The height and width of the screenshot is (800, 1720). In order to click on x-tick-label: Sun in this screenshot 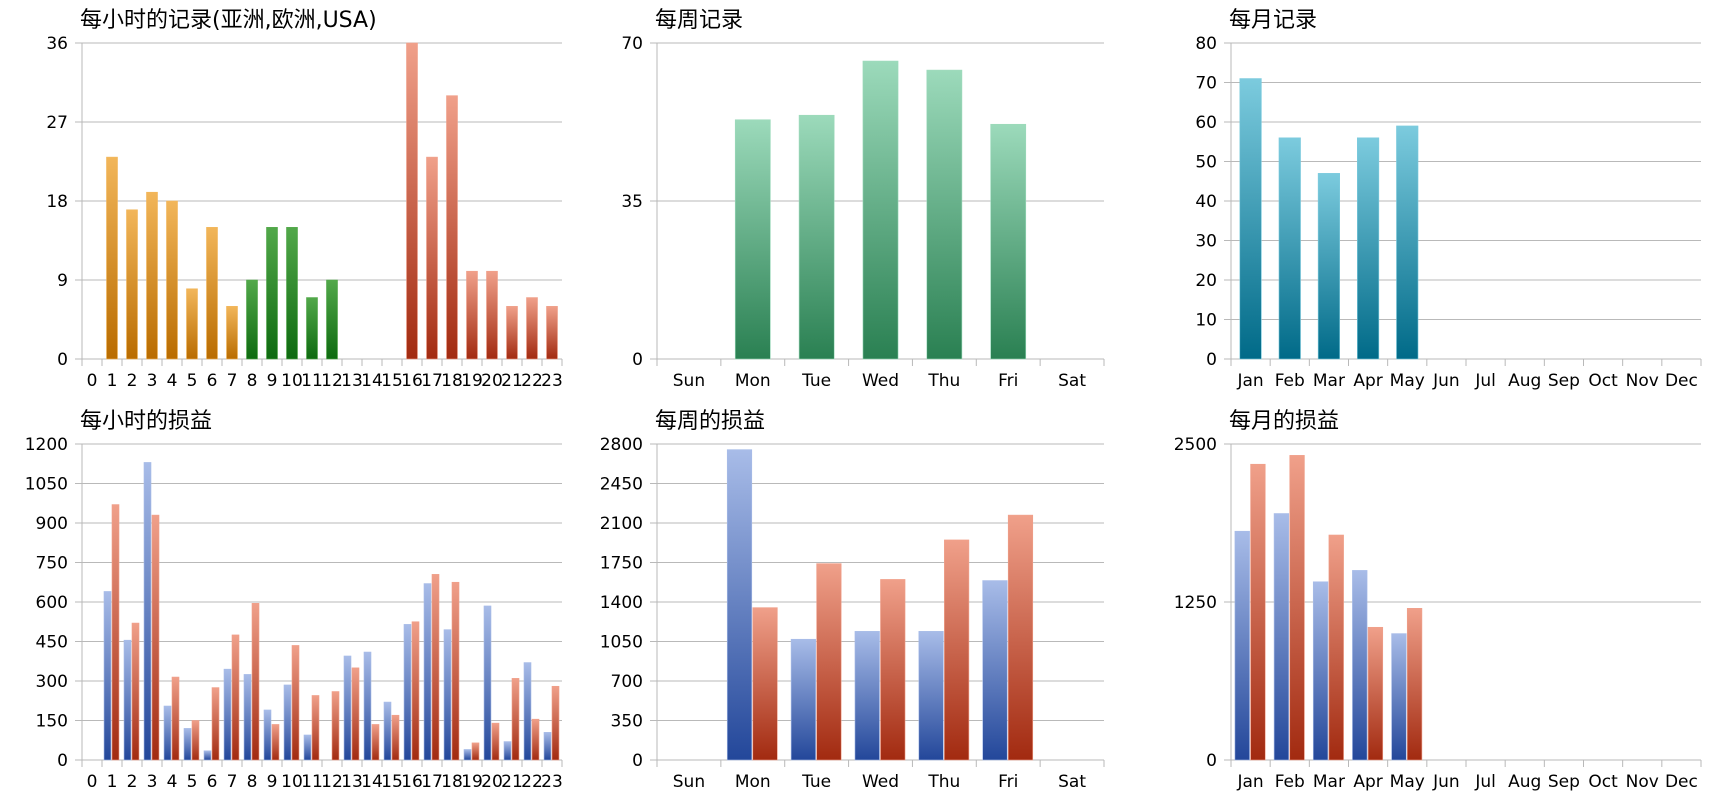, I will do `click(689, 782)`.